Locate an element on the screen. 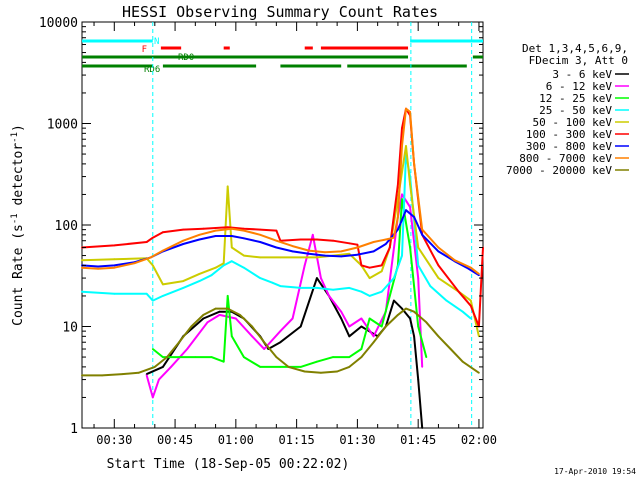  legend-entry-label: 7000 - 20000 keV is located at coordinates (559, 170).